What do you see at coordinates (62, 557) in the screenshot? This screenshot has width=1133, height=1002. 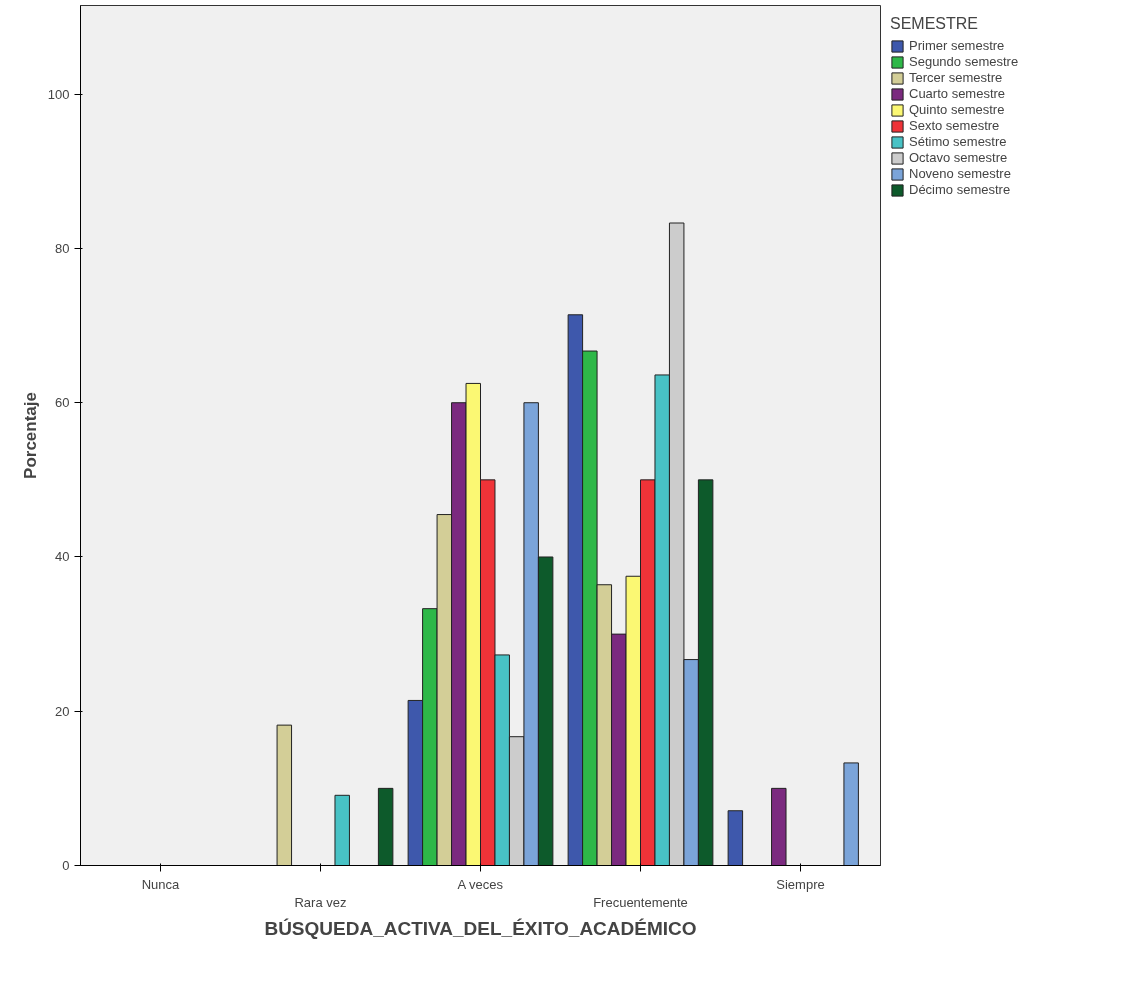 I see `y-tick-label: 40` at bounding box center [62, 557].